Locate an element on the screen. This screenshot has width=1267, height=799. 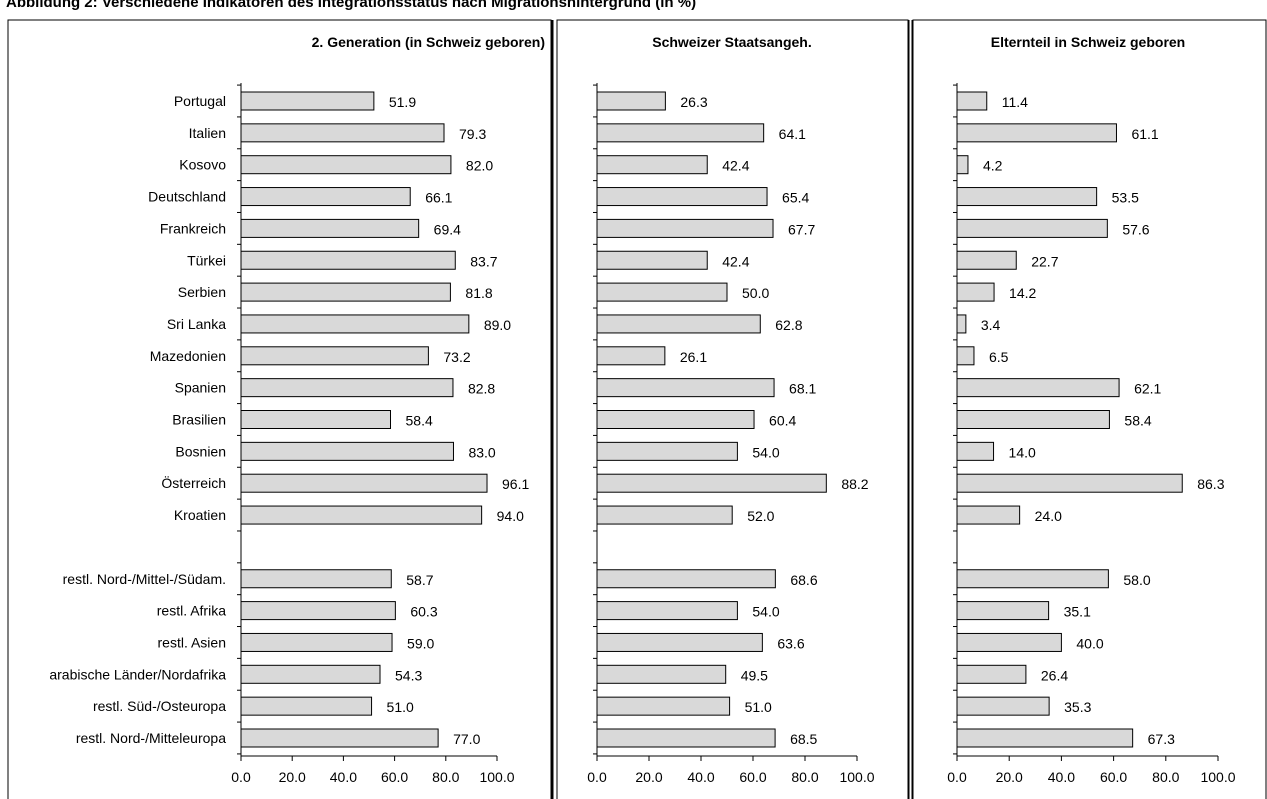
data-label: 58.4 is located at coordinates (1137, 421).